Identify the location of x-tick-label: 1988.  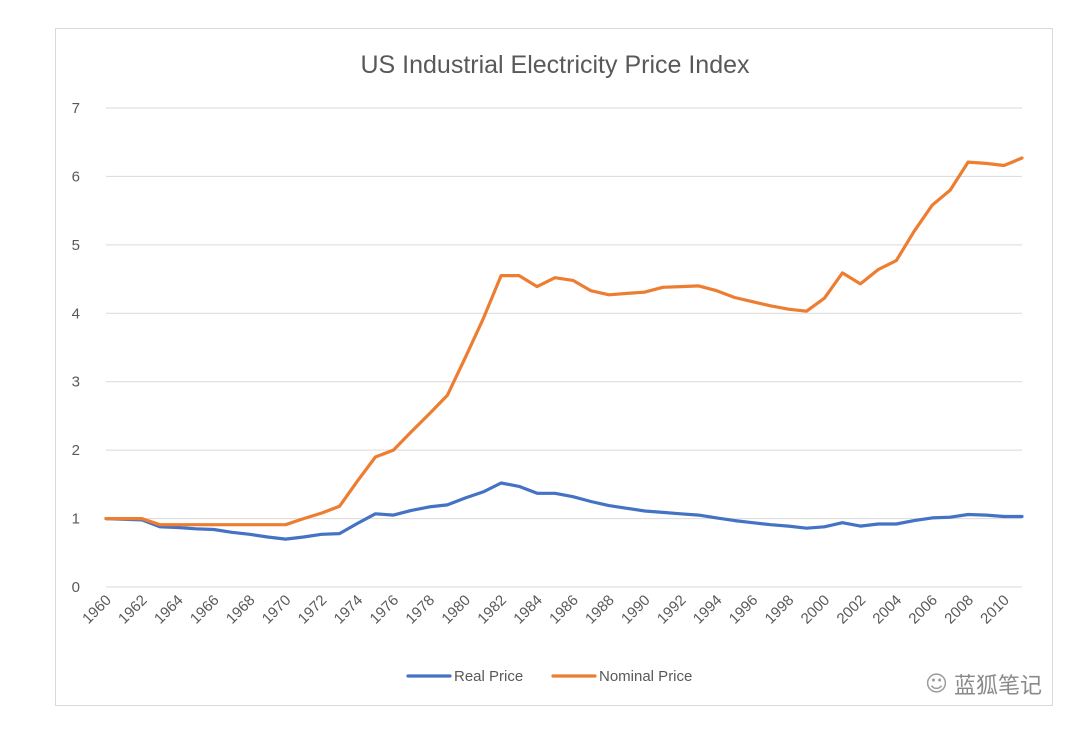
(600, 610).